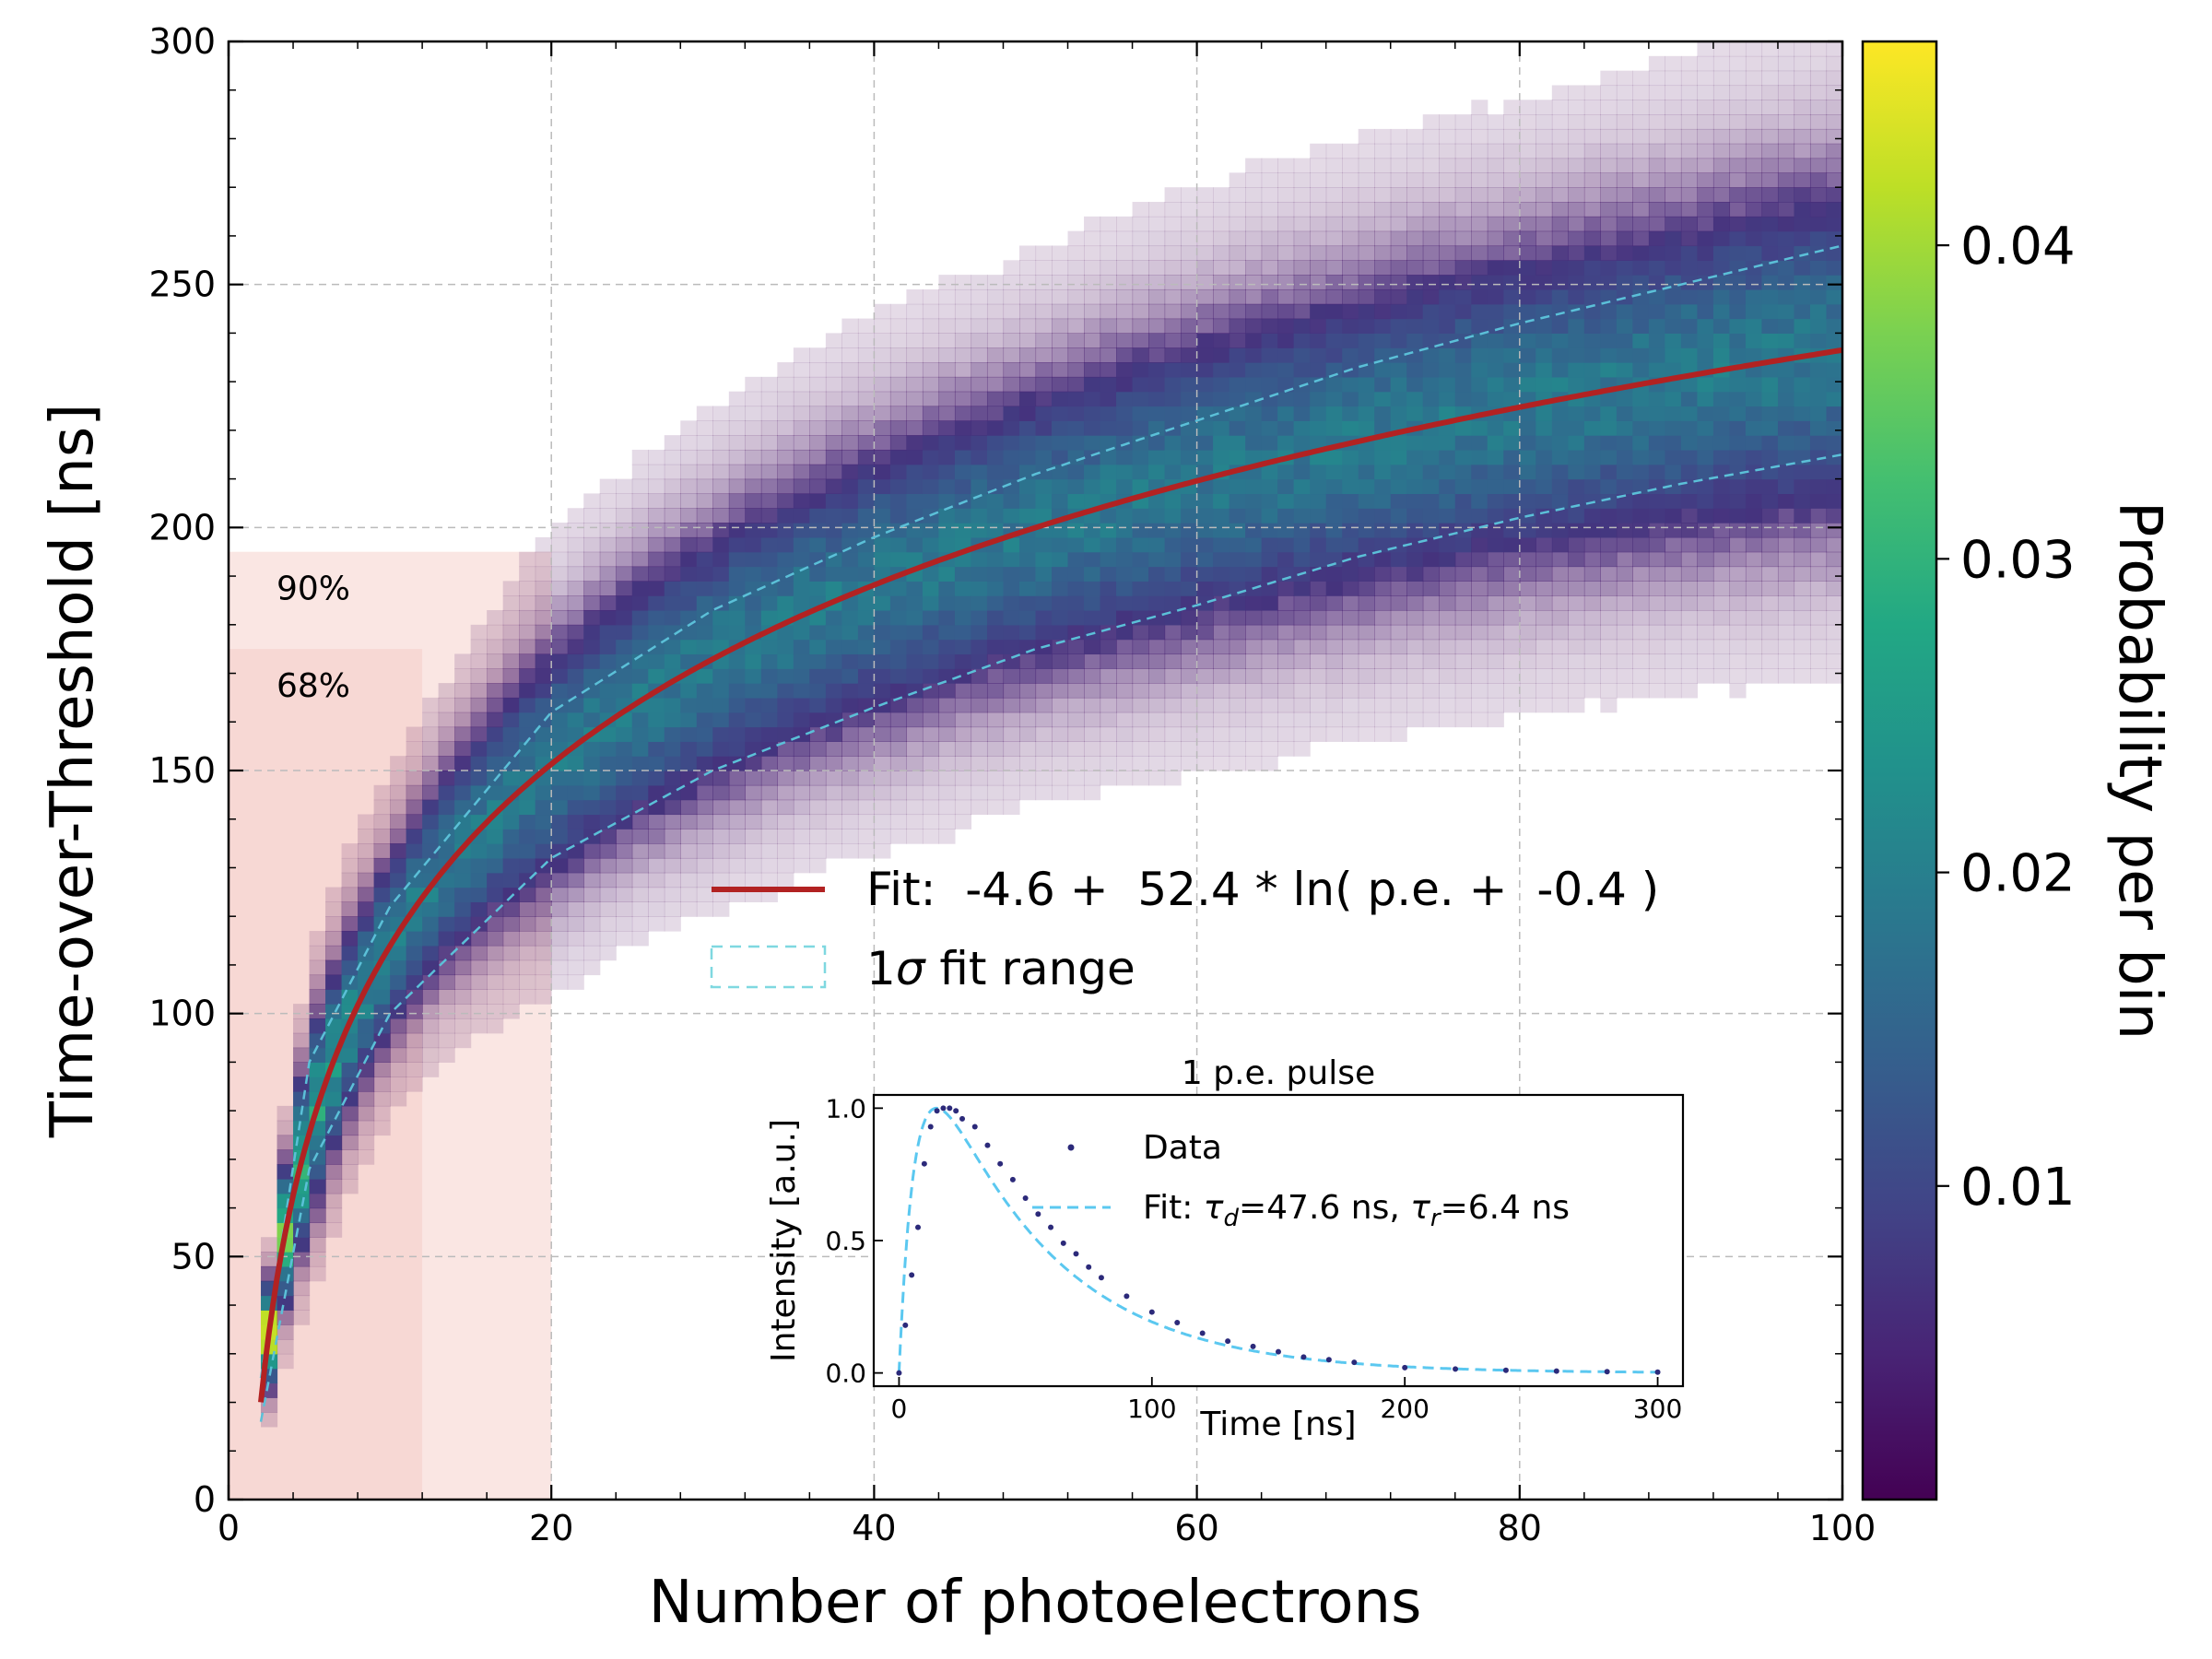 The image size is (2212, 1659). Describe the element at coordinates (881, 968) in the screenshot. I see `legend-band-label-one: 1` at that location.